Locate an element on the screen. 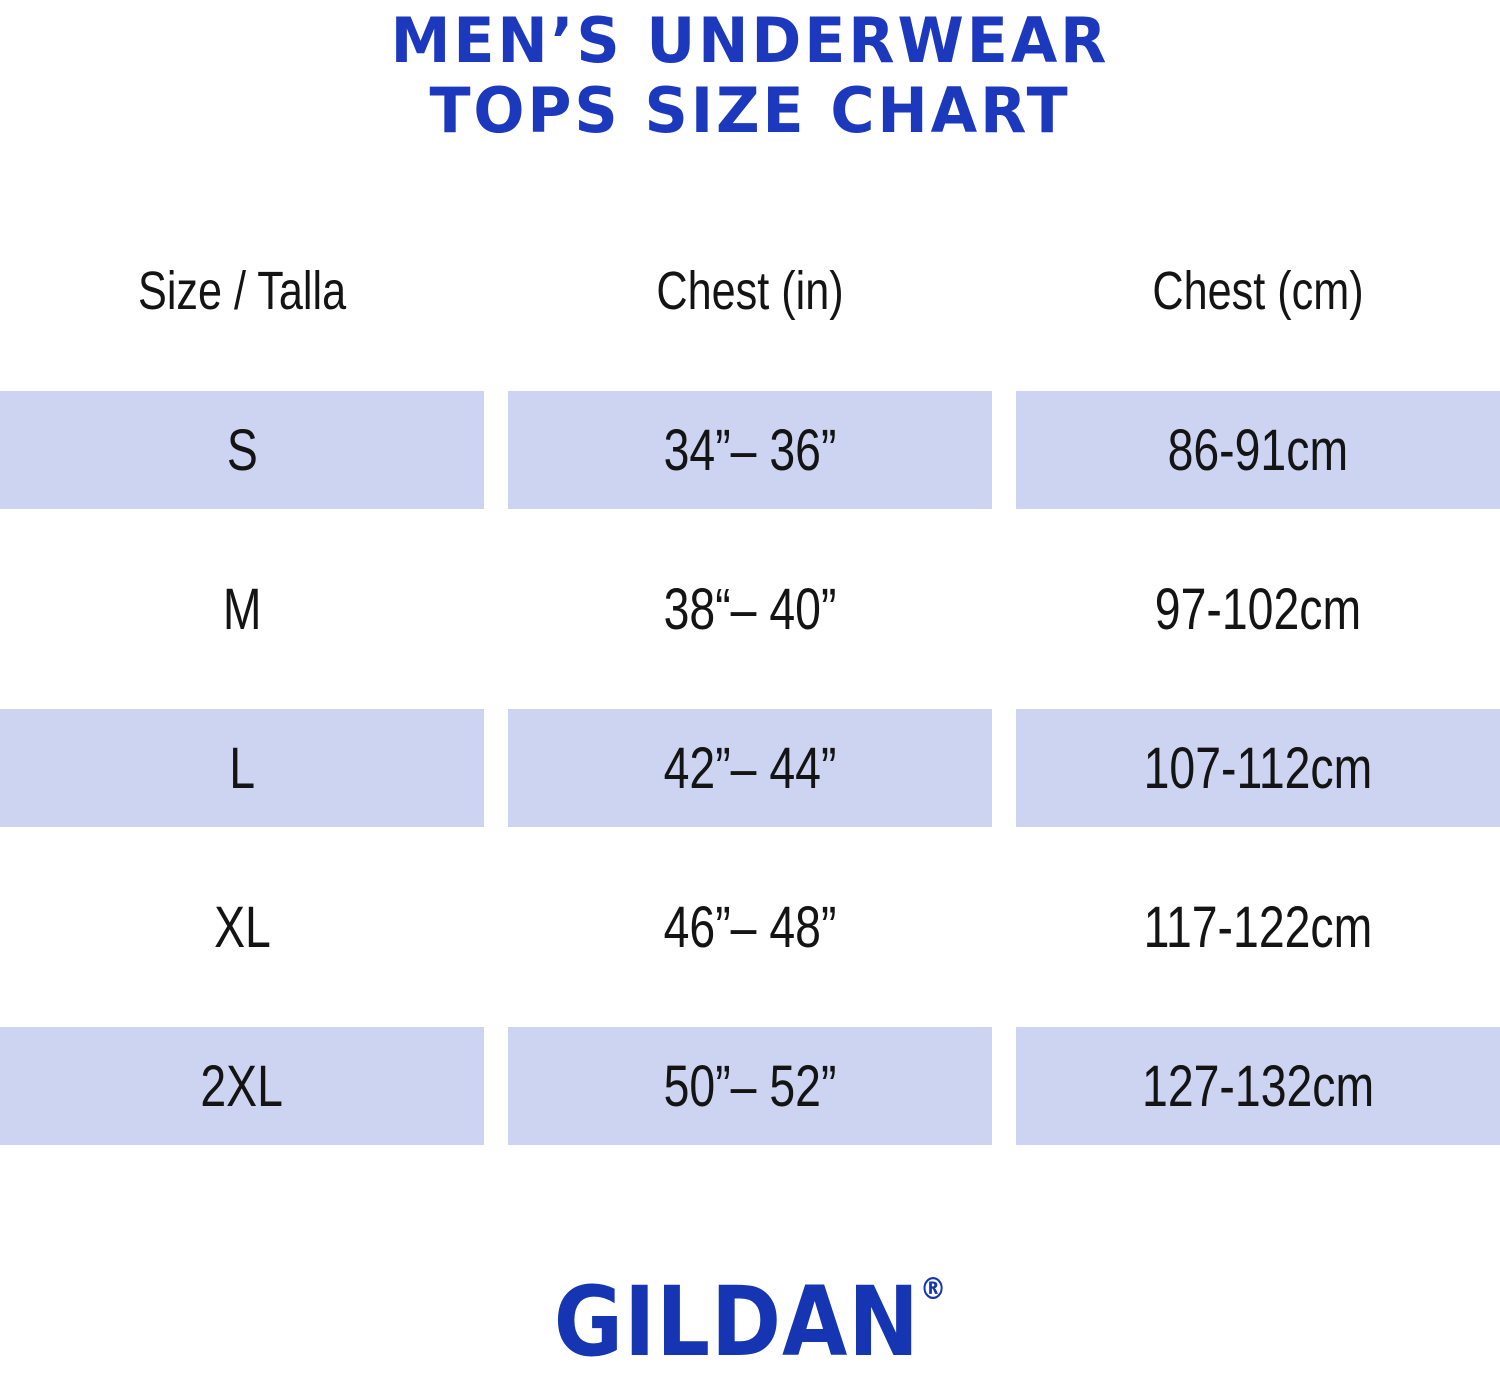 The width and height of the screenshot is (1500, 1378). page-title: MEN’S UNDERWEAR TOPS SIZE CHART is located at coordinates (750, 73).